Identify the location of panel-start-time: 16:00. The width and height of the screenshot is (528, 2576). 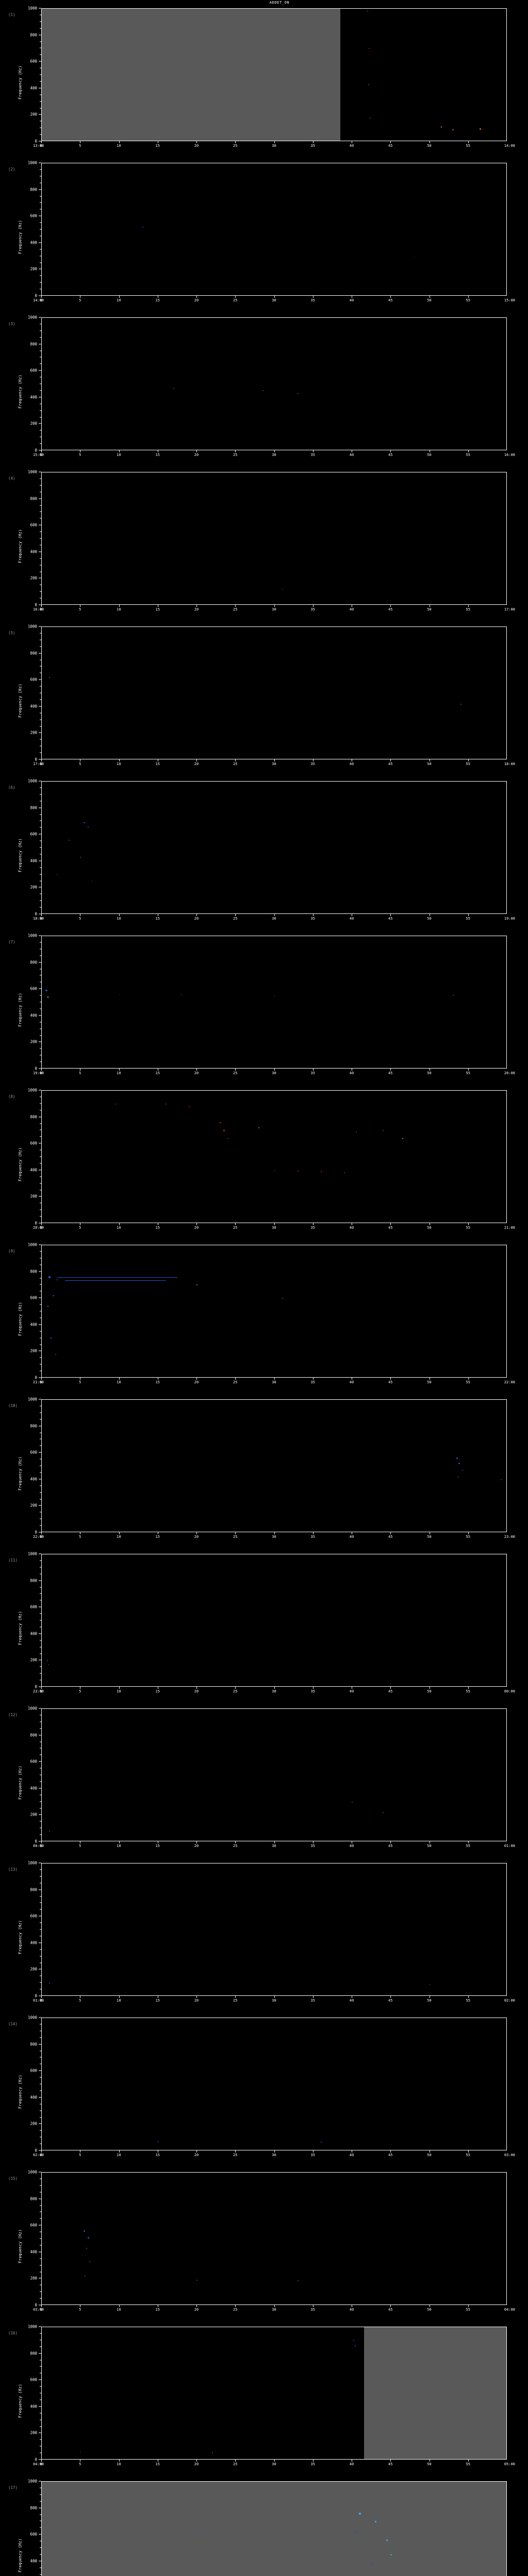
(38, 609).